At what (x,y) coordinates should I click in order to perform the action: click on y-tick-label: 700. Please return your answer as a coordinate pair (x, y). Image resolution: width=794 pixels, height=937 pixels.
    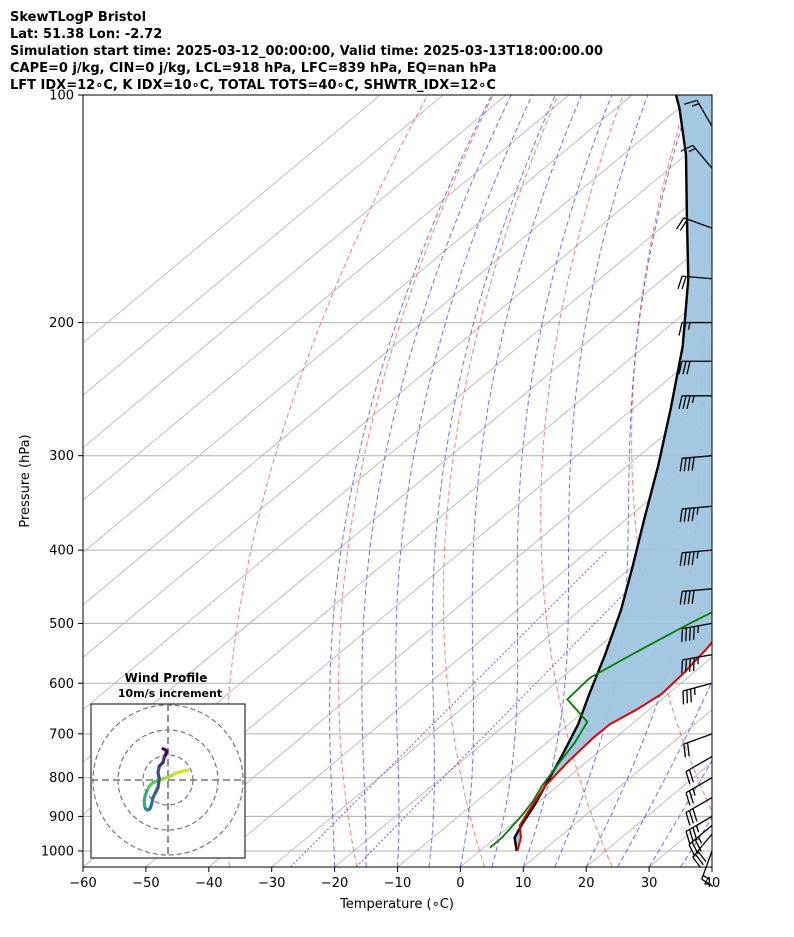
    Looking at the image, I should click on (61, 734).